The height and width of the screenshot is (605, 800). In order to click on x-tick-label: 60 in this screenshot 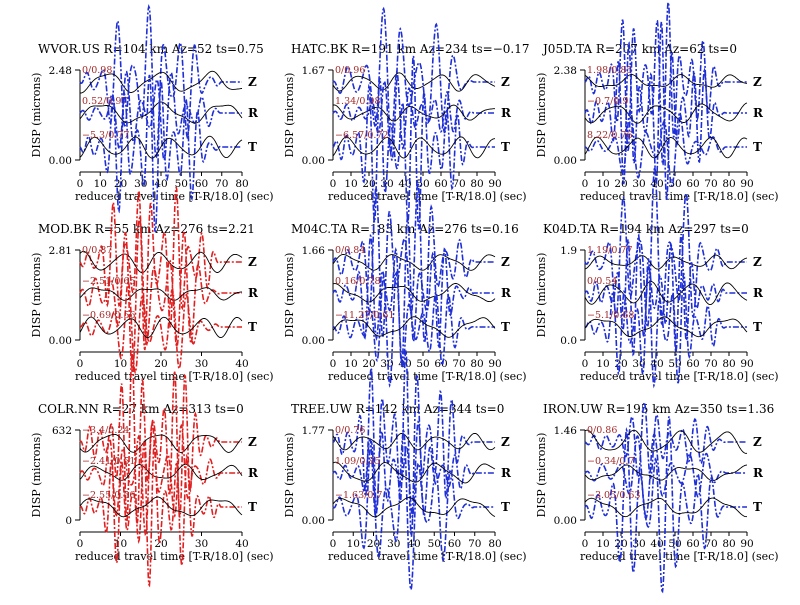, I will do `click(440, 184)`.